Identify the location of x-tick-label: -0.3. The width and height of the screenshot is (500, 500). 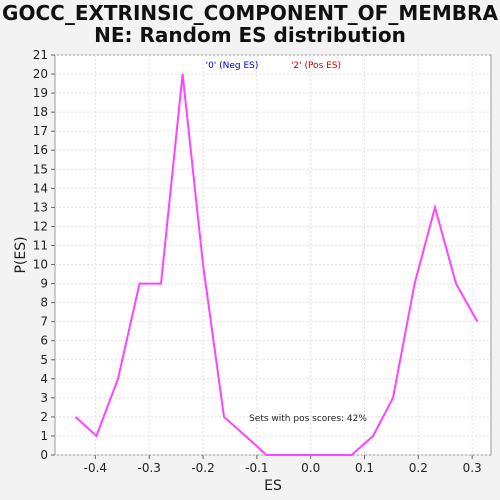
(148, 468).